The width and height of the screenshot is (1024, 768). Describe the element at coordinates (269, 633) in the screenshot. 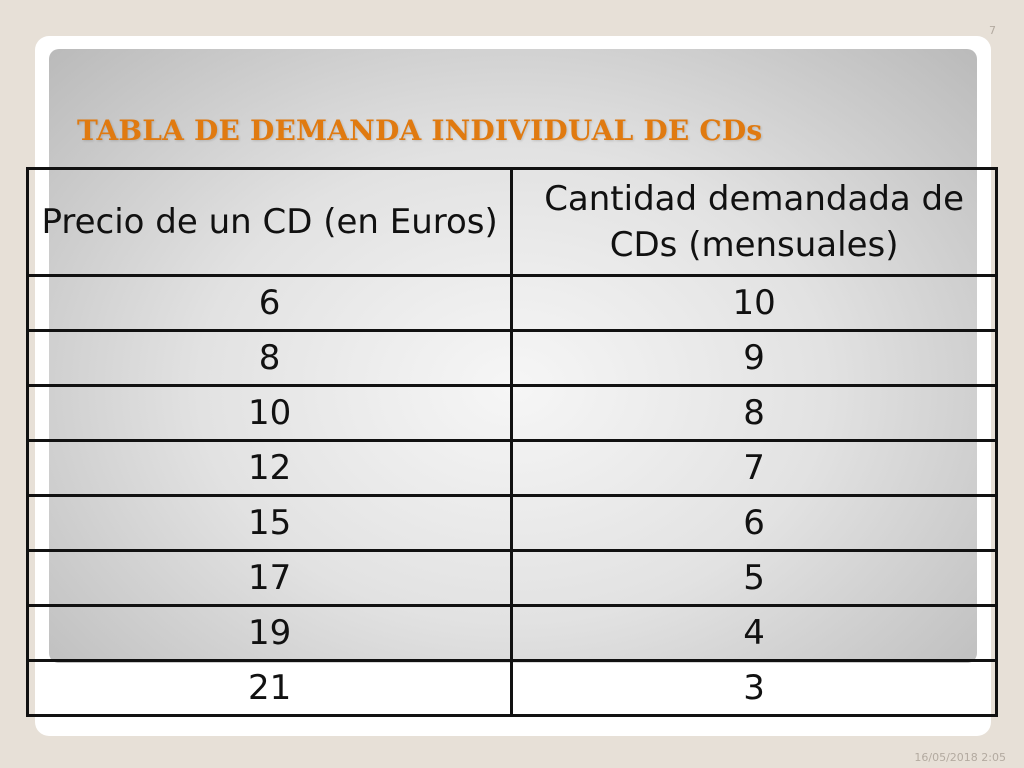

I see `price-cell: 19` at that location.